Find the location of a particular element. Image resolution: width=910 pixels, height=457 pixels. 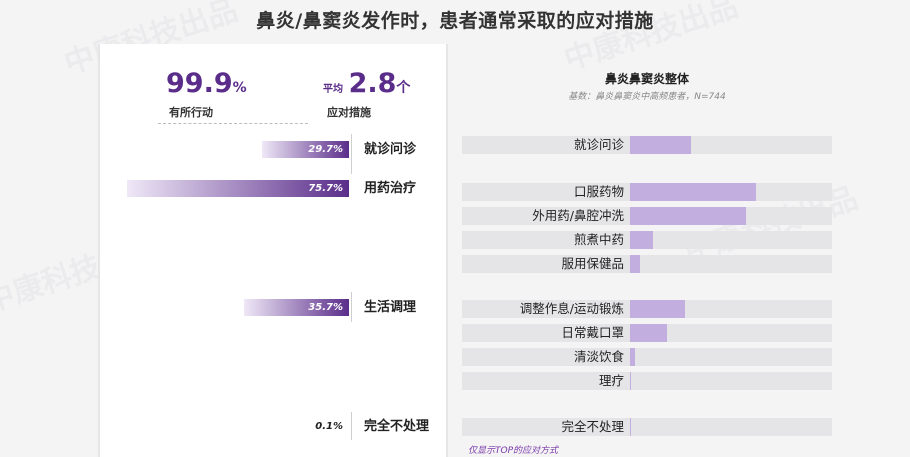

page-title: 鼻炎/鼻窦炎发作时，患者通常采取的应对措施 is located at coordinates (455, 21).